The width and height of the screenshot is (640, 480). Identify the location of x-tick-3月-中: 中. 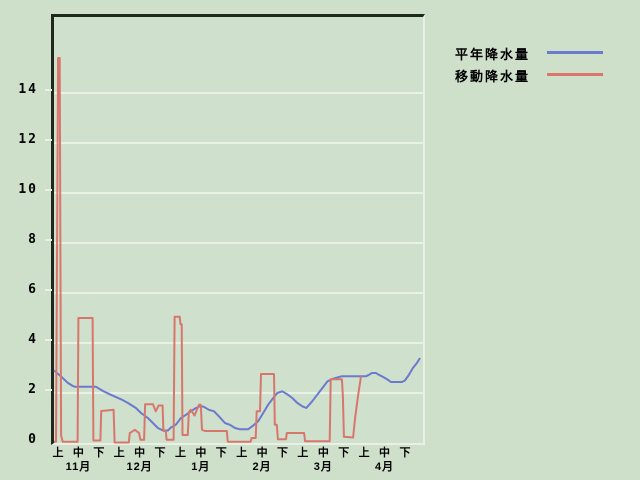
(323, 453).